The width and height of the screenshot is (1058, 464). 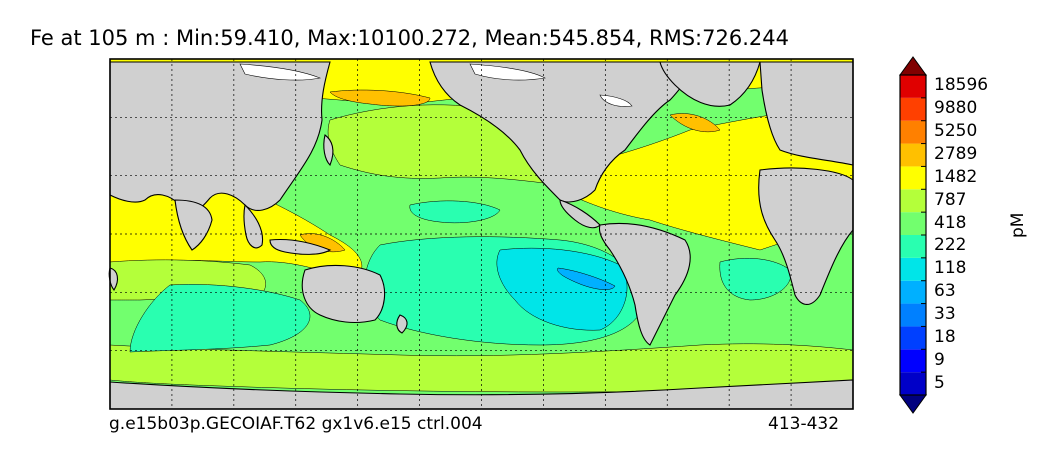 What do you see at coordinates (253, 226) in the screenshot?
I see `land-southeast-asia` at bounding box center [253, 226].